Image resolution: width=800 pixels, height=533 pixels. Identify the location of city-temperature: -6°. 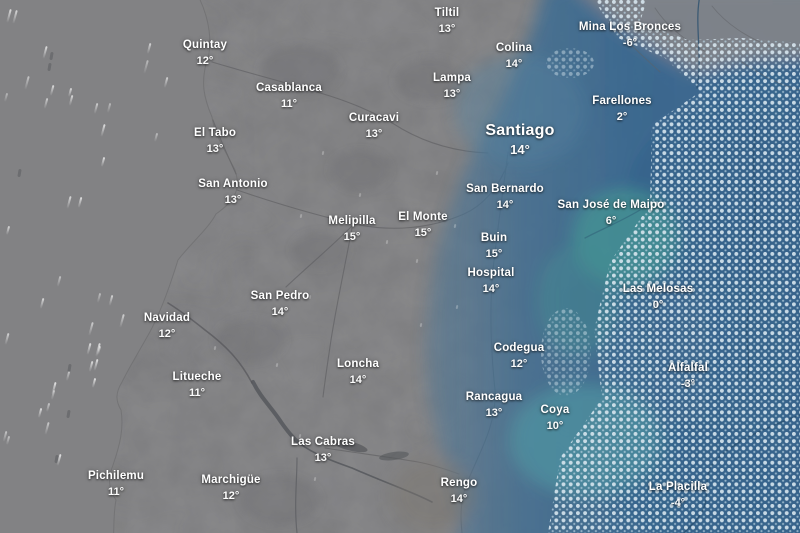
(630, 43).